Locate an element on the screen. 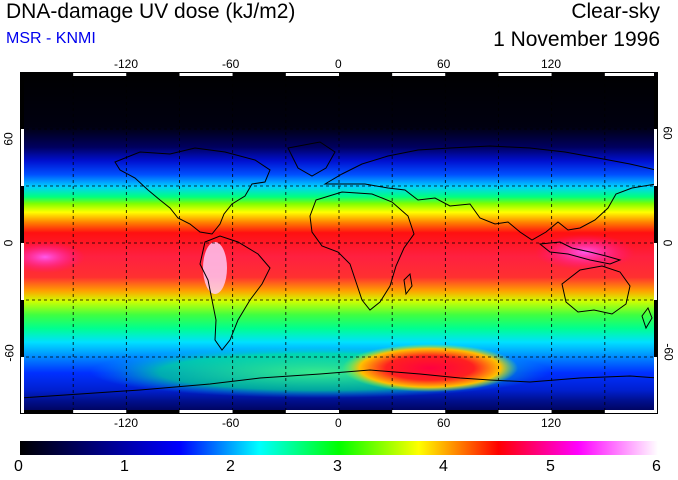 The height and width of the screenshot is (480, 678). colorbar-tick: 2 is located at coordinates (230, 466).